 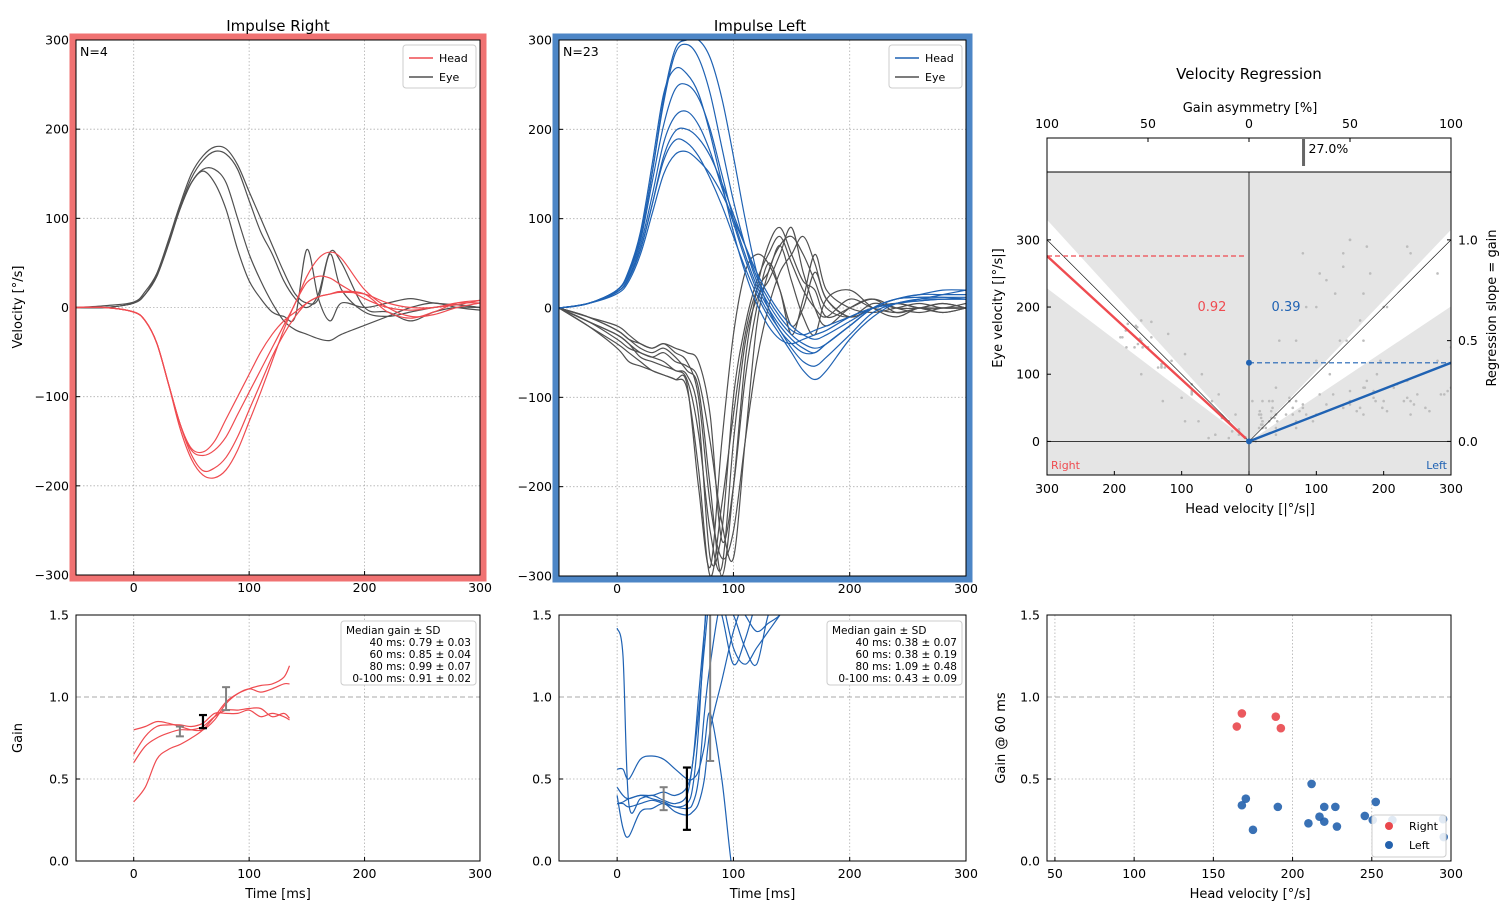 What do you see at coordinates (1213, 873) in the screenshot?
I see `x-tick-label: 150` at bounding box center [1213, 873].